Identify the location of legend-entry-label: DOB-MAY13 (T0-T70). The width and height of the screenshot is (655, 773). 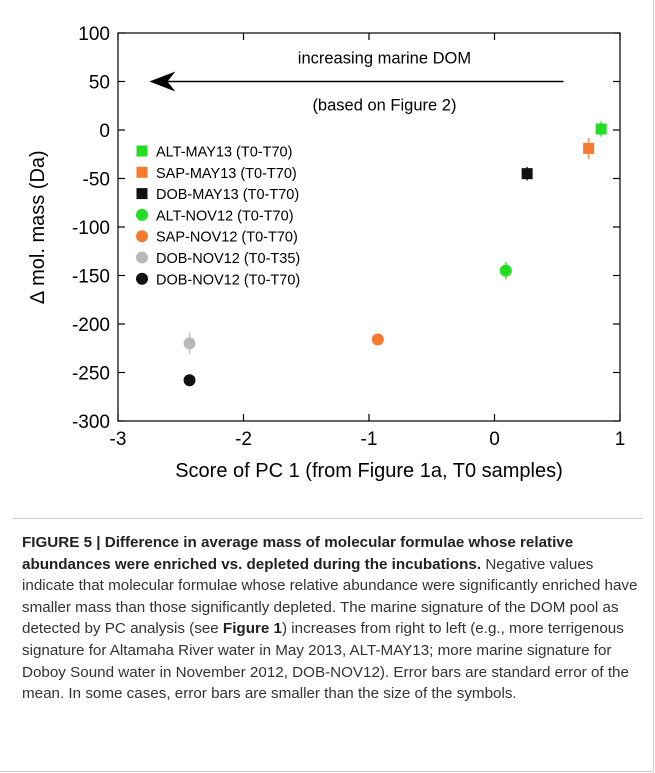
(227, 195).